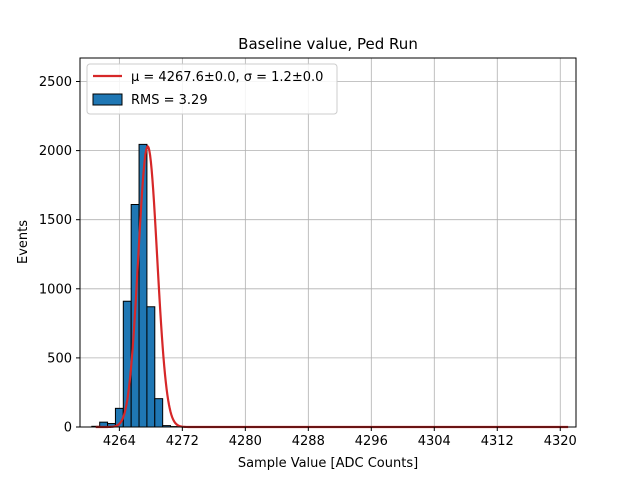 The height and width of the screenshot is (480, 640). I want to click on legend: μ = 4267.6±0.0, σ = 1.2±0.0 RMS = 3.29, so click(212, 89).